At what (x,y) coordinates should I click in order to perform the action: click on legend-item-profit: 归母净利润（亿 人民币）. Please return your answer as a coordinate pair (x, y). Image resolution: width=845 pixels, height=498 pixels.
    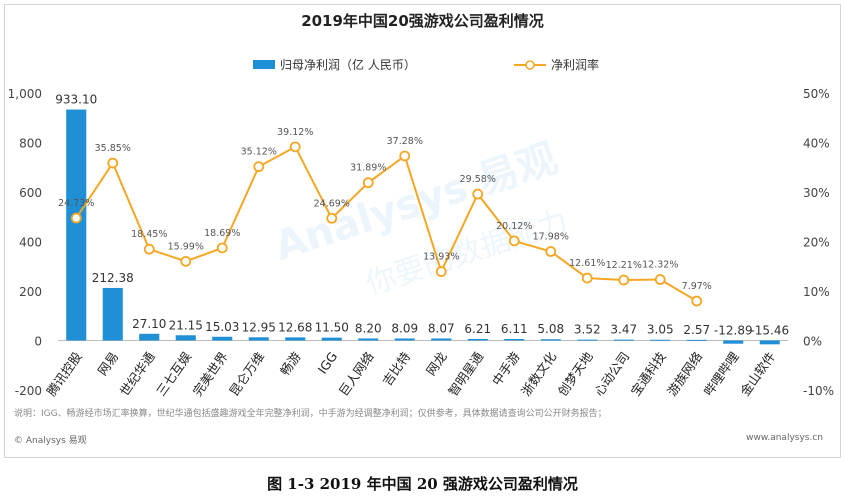
    Looking at the image, I should click on (334, 64).